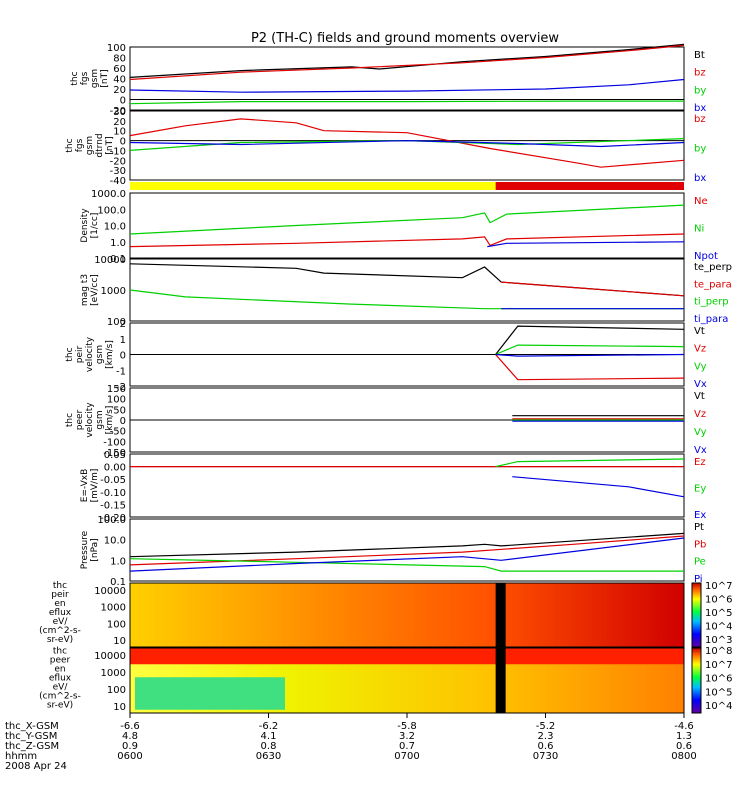  What do you see at coordinates (90, 420) in the screenshot?
I see `y-axis-label-line: velocity` at bounding box center [90, 420].